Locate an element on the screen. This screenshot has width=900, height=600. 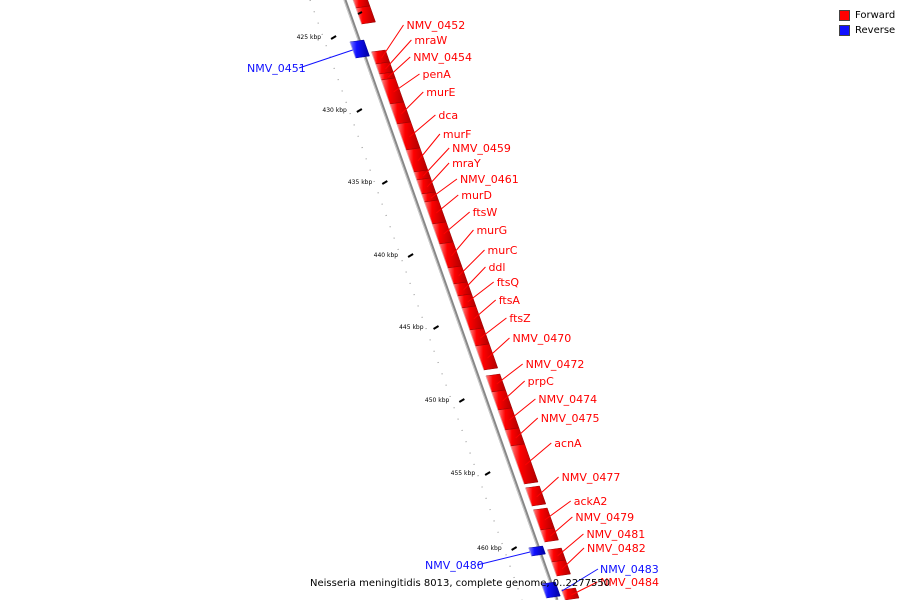
gene-block-NMV_0481-shine is located at coordinates (549, 556).